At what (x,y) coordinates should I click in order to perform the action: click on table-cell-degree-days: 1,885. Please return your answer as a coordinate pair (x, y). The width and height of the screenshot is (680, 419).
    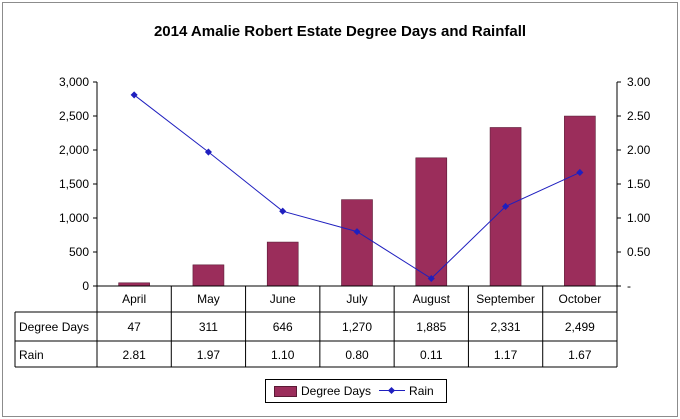
    Looking at the image, I should click on (431, 327).